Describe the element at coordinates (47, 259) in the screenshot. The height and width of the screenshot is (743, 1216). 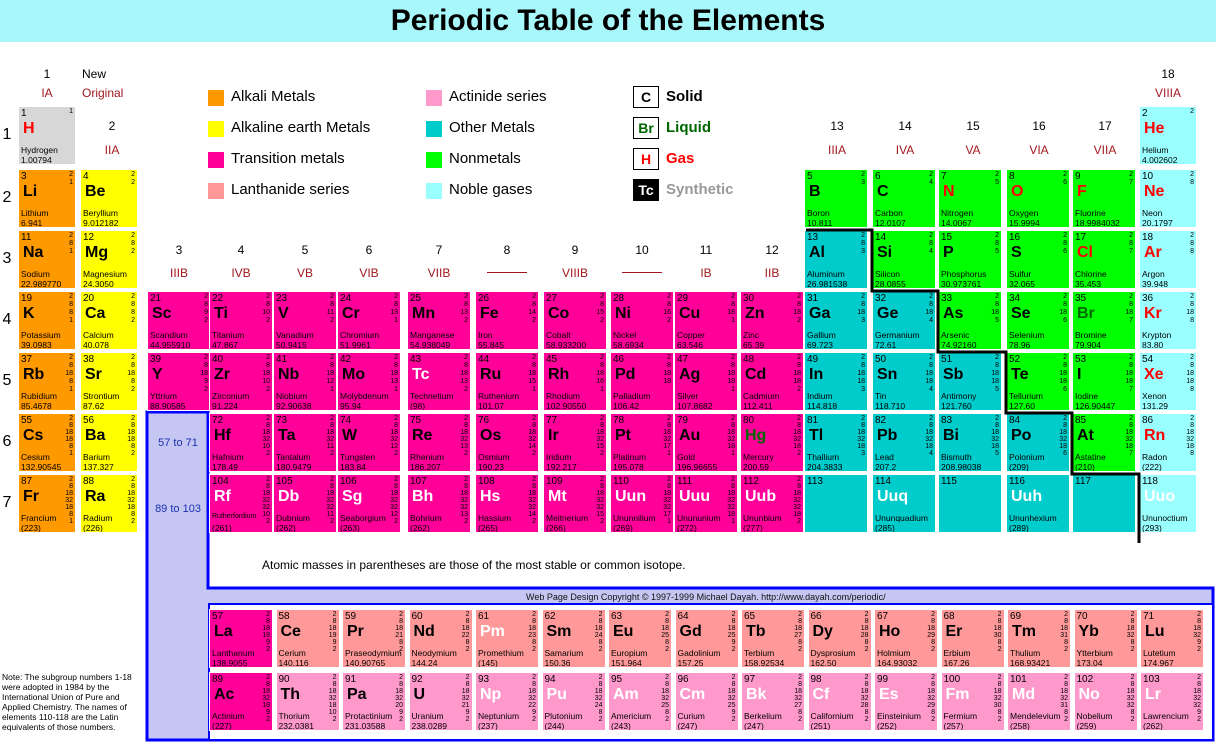
I see `element-Na: 11 Na Sodium 22.989770 2 8 1` at that location.